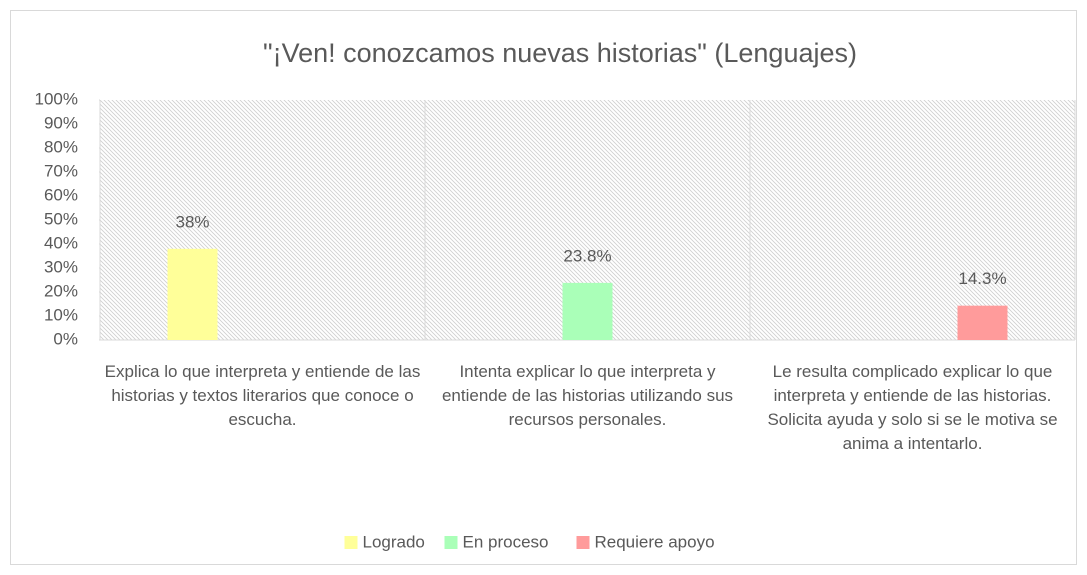 This screenshot has width=1087, height=575. I want to click on y-tick-label: 50%, so click(61, 218).